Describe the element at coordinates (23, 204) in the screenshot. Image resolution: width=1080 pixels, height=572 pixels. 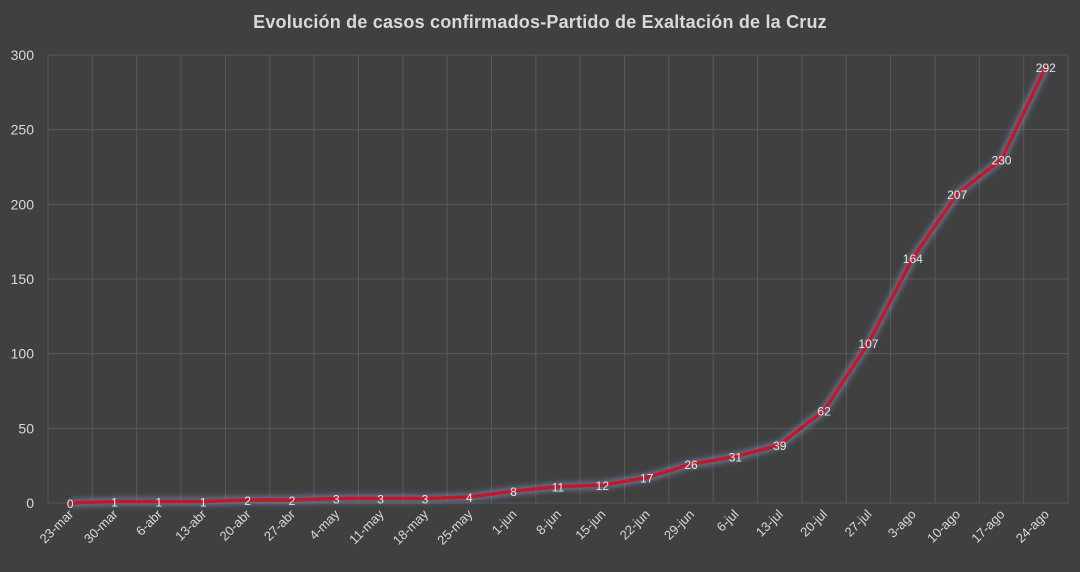
I see `y-tick-label: 200` at that location.